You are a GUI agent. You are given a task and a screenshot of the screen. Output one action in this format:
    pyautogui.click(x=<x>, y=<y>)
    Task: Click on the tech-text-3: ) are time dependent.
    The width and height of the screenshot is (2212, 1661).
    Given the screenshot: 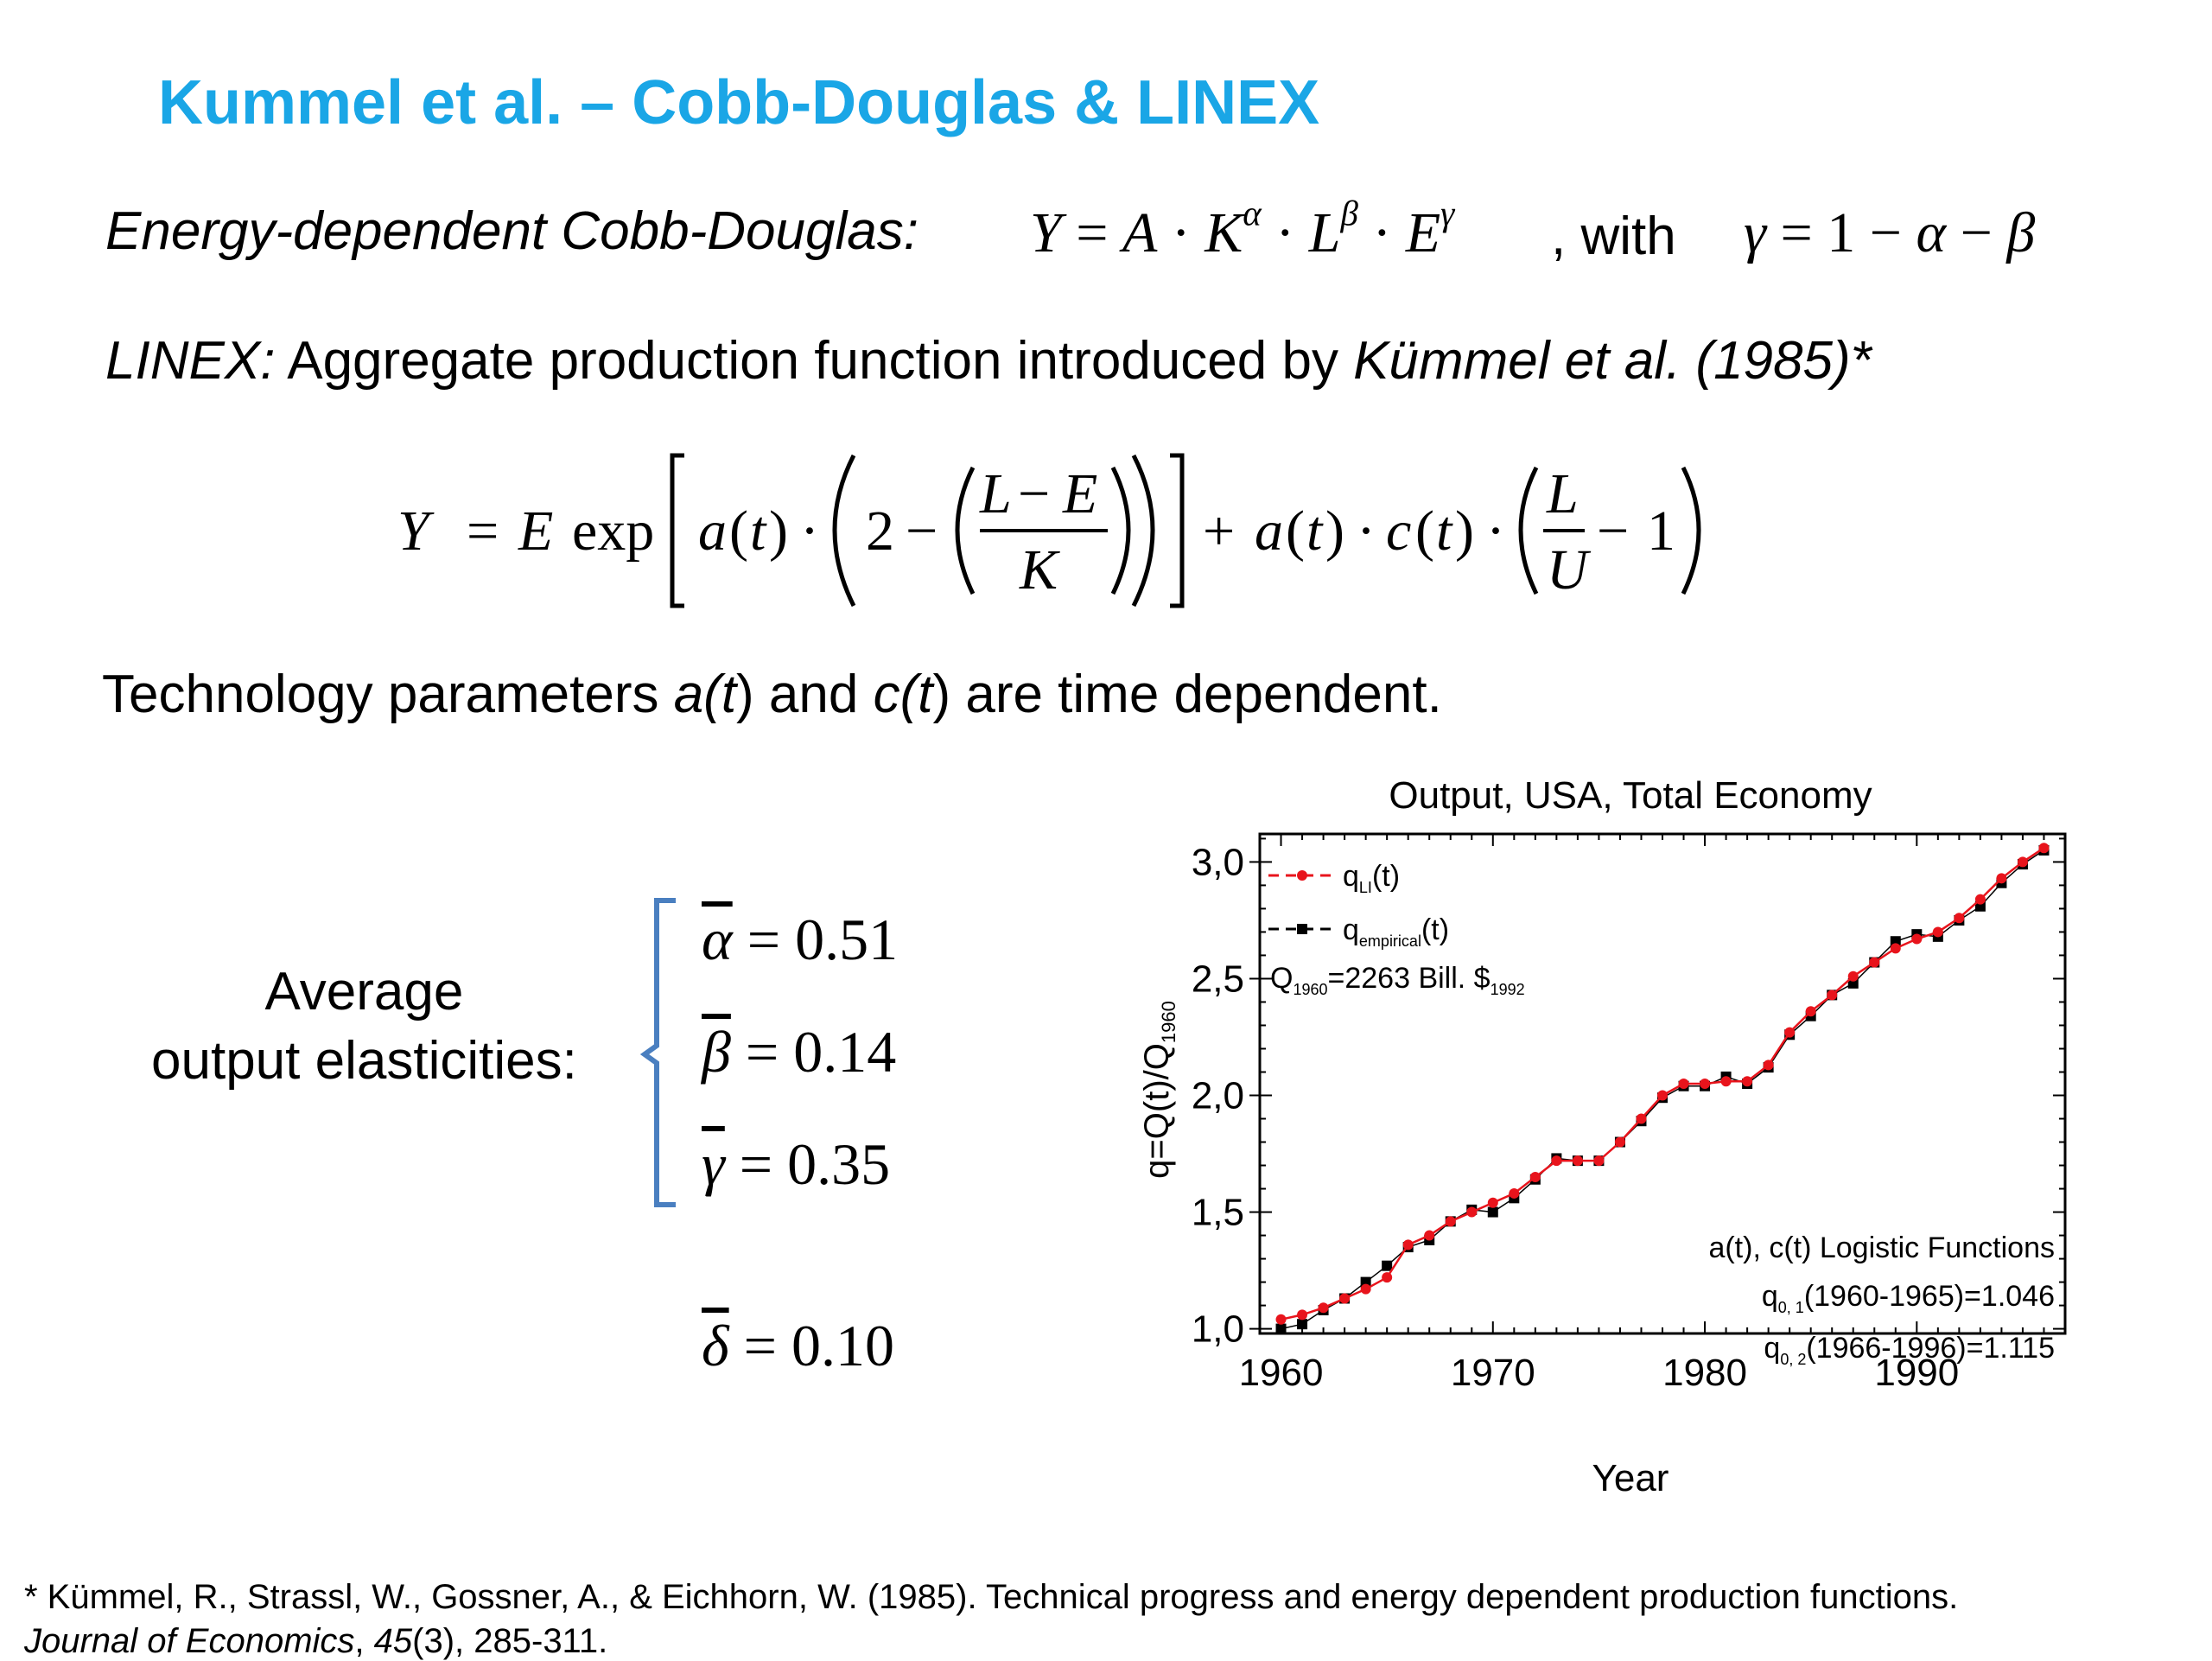 What is the action you would take?
    pyautogui.click(x=1187, y=694)
    